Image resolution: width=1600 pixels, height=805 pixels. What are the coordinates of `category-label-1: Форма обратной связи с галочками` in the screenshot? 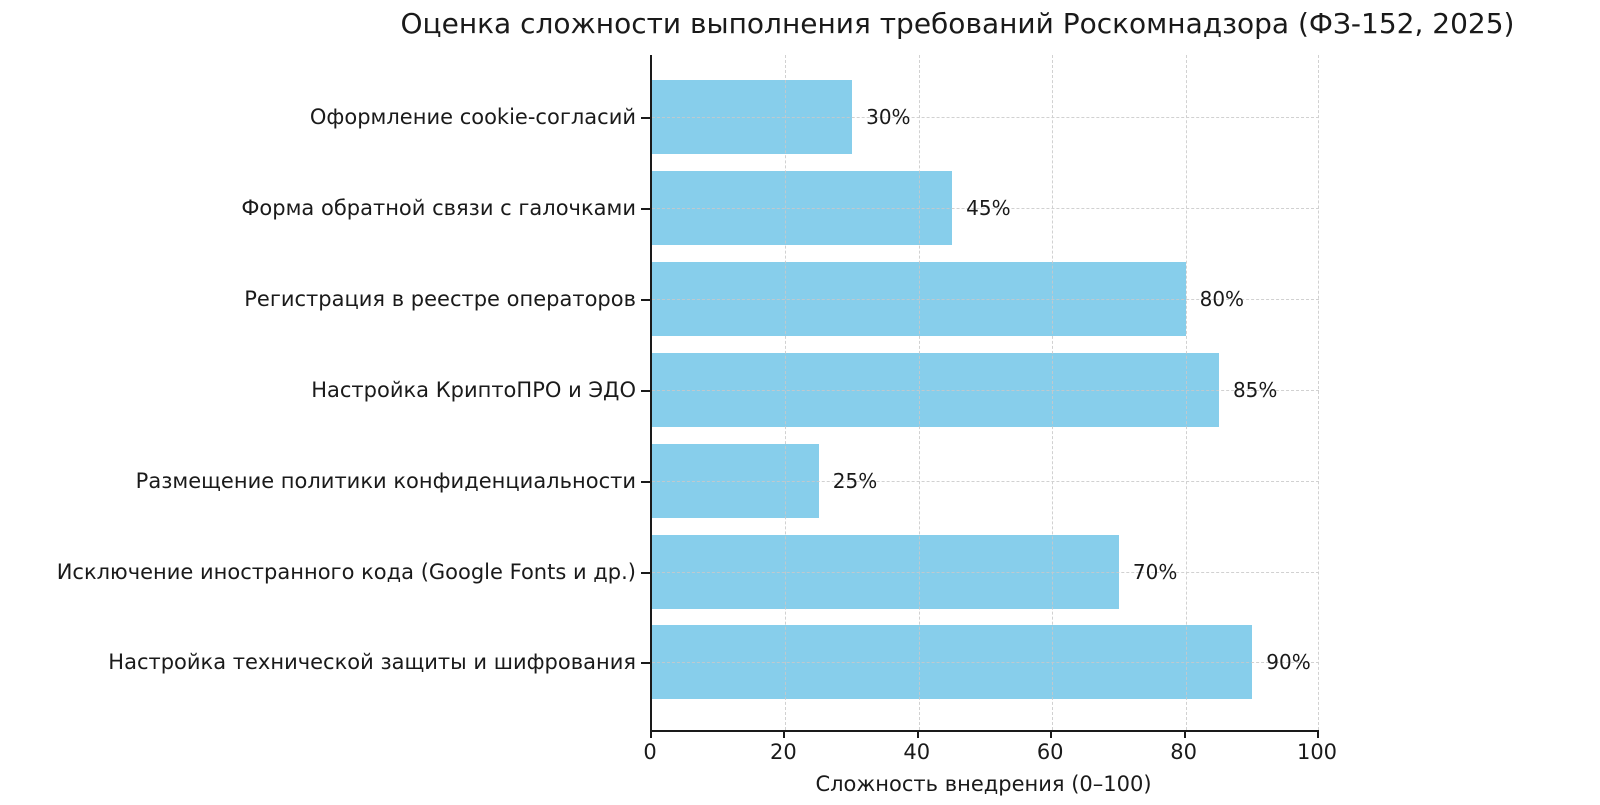 It's located at (438, 207).